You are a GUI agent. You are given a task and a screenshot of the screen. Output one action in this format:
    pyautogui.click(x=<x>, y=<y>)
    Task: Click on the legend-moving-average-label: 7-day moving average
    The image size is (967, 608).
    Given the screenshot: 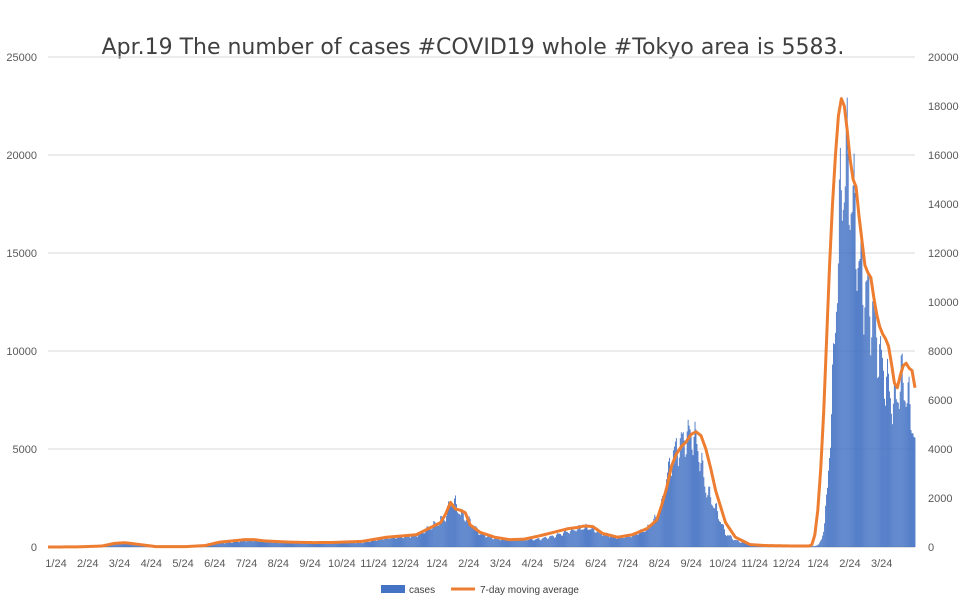 What is the action you would take?
    pyautogui.click(x=529, y=590)
    